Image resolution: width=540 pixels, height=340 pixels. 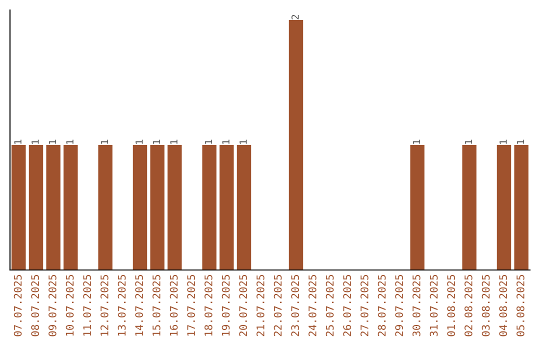 What do you see at coordinates (87, 305) in the screenshot?
I see `x-tick-label: 11.07.2025` at bounding box center [87, 305].